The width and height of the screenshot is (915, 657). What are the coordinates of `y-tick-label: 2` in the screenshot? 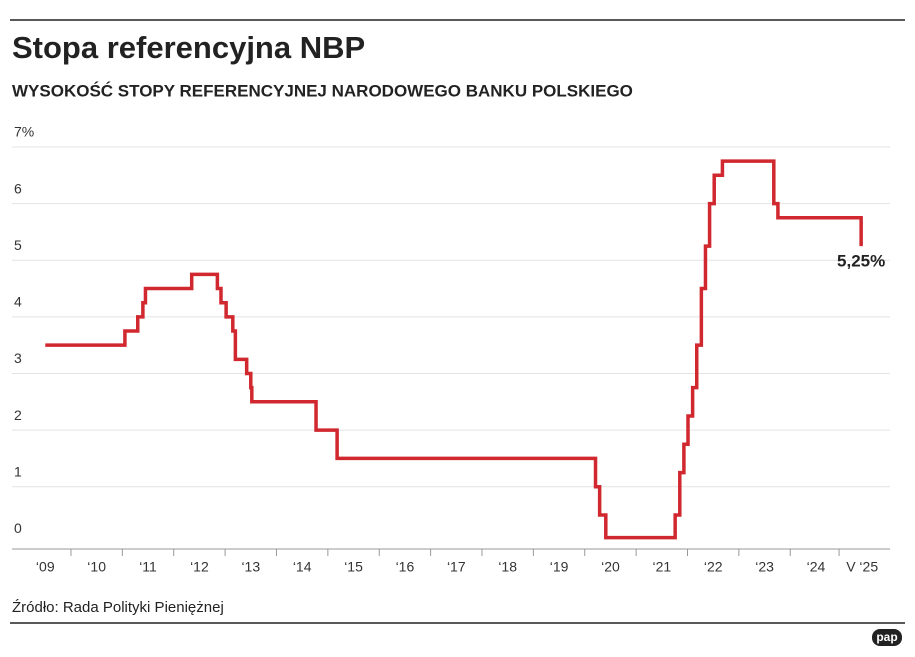 It's located at (18, 415).